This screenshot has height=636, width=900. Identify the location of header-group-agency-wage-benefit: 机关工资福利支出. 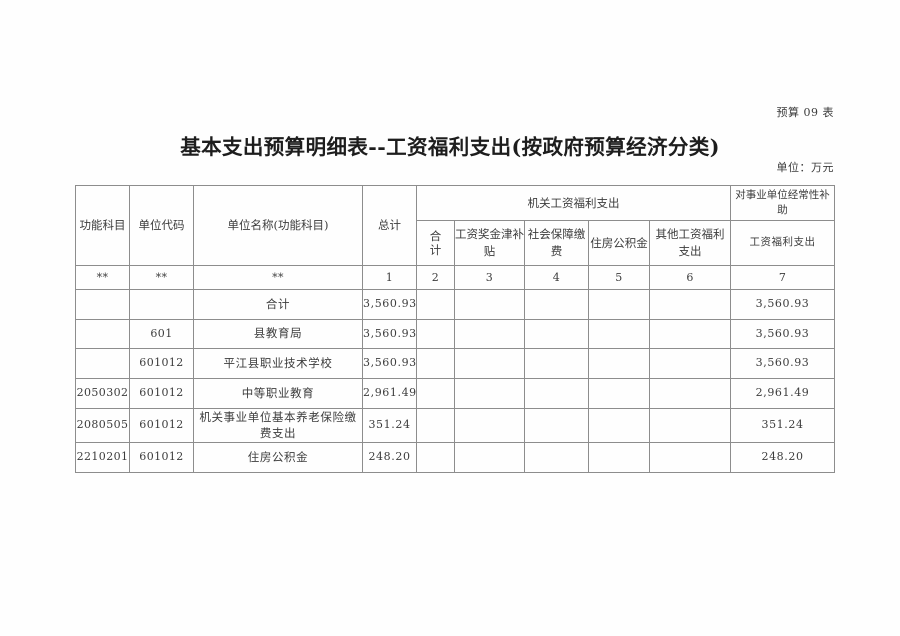
(573, 203).